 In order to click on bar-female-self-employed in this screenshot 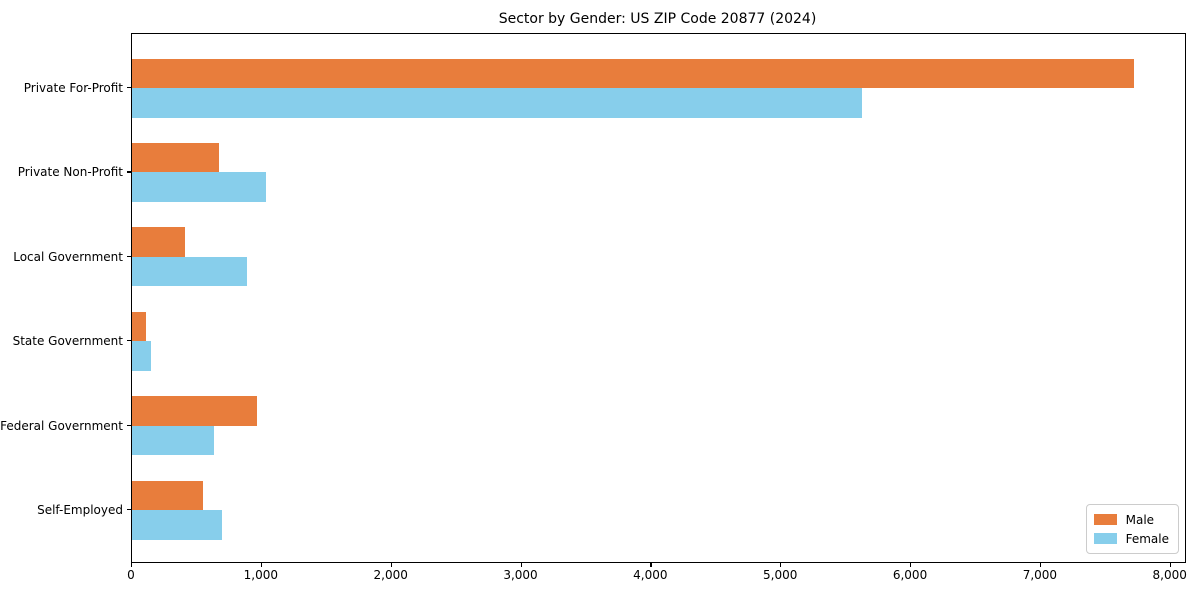, I will do `click(177, 525)`.